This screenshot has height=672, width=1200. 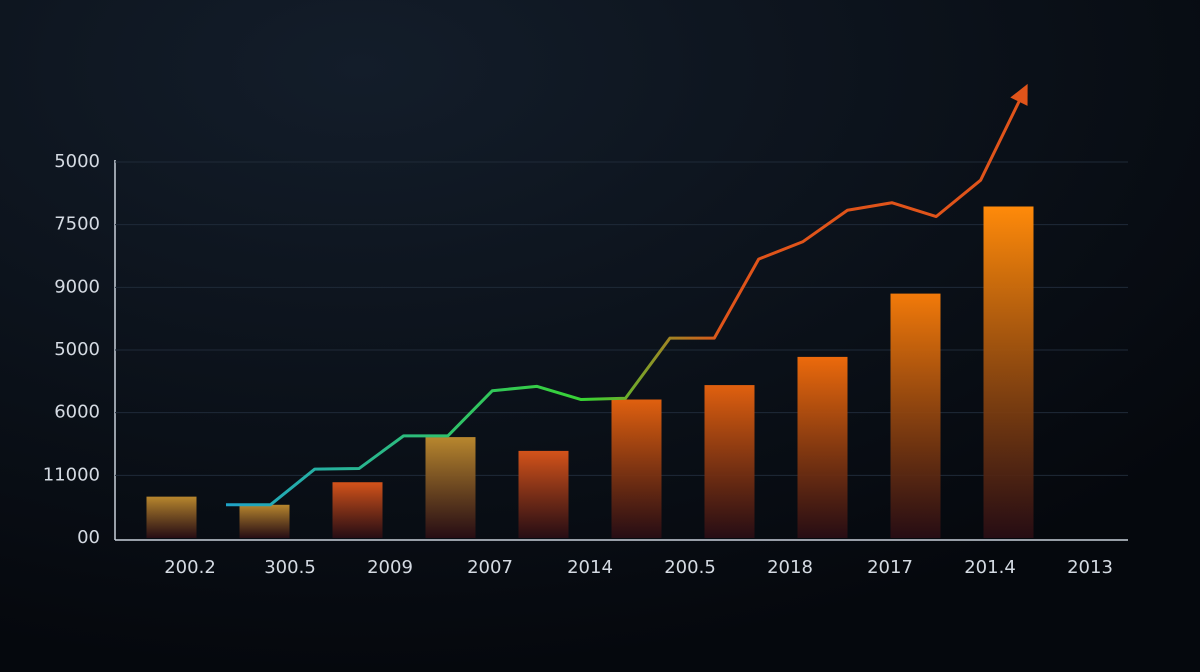 What do you see at coordinates (690, 567) in the screenshot?
I see `x-tick-label: 200.5` at bounding box center [690, 567].